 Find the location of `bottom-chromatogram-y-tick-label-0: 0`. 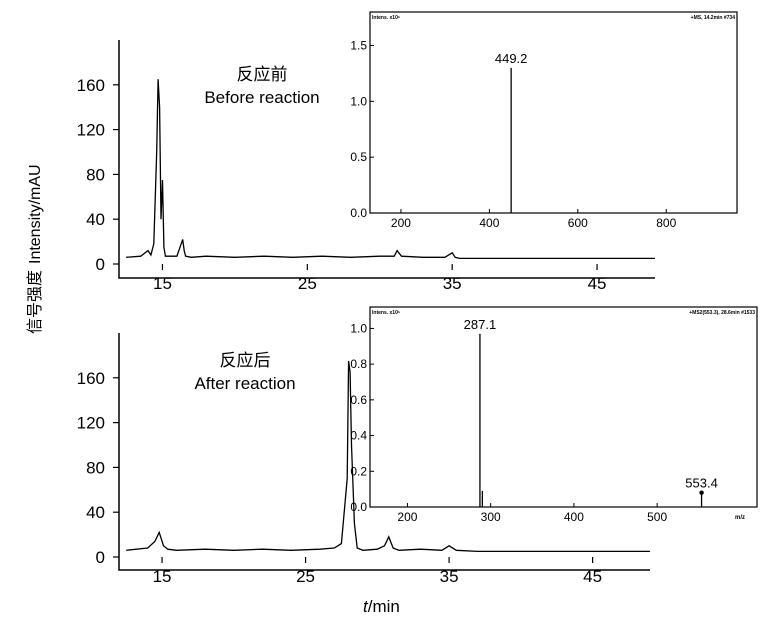

bottom-chromatogram-y-tick-label-0: 0 is located at coordinates (100, 557).